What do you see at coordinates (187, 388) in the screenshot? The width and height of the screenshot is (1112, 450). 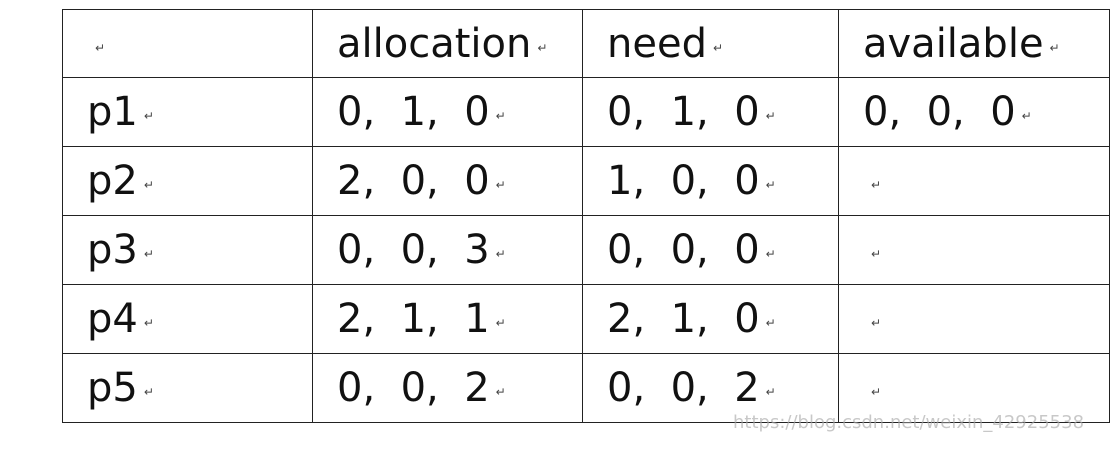 I see `process-cell: p5 ↵` at bounding box center [187, 388].